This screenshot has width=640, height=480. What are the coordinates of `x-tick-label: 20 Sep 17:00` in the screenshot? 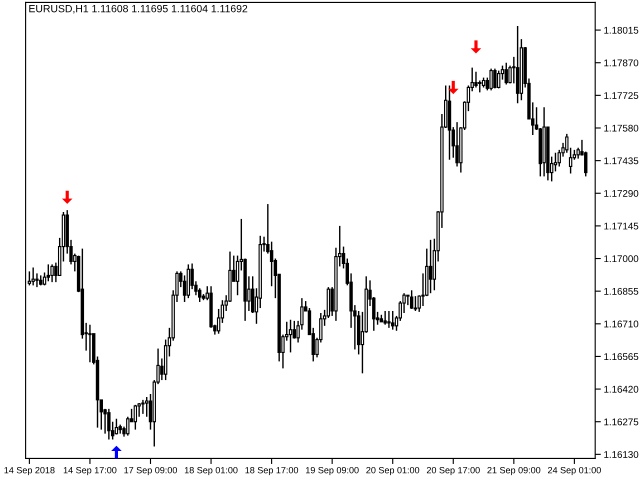 It's located at (453, 471).